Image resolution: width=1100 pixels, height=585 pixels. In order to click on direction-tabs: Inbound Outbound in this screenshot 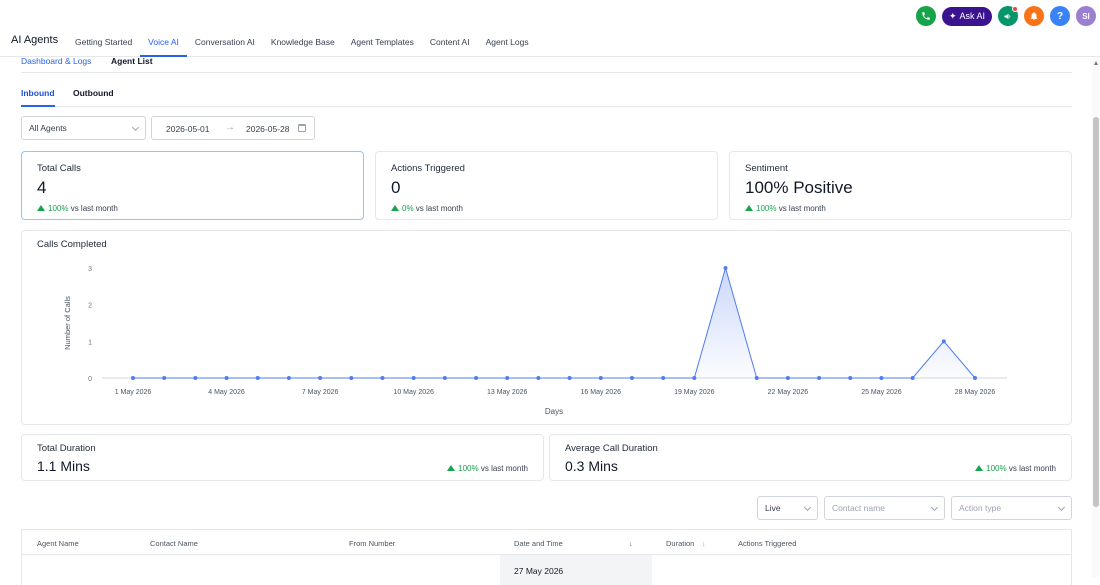, I will do `click(546, 96)`.